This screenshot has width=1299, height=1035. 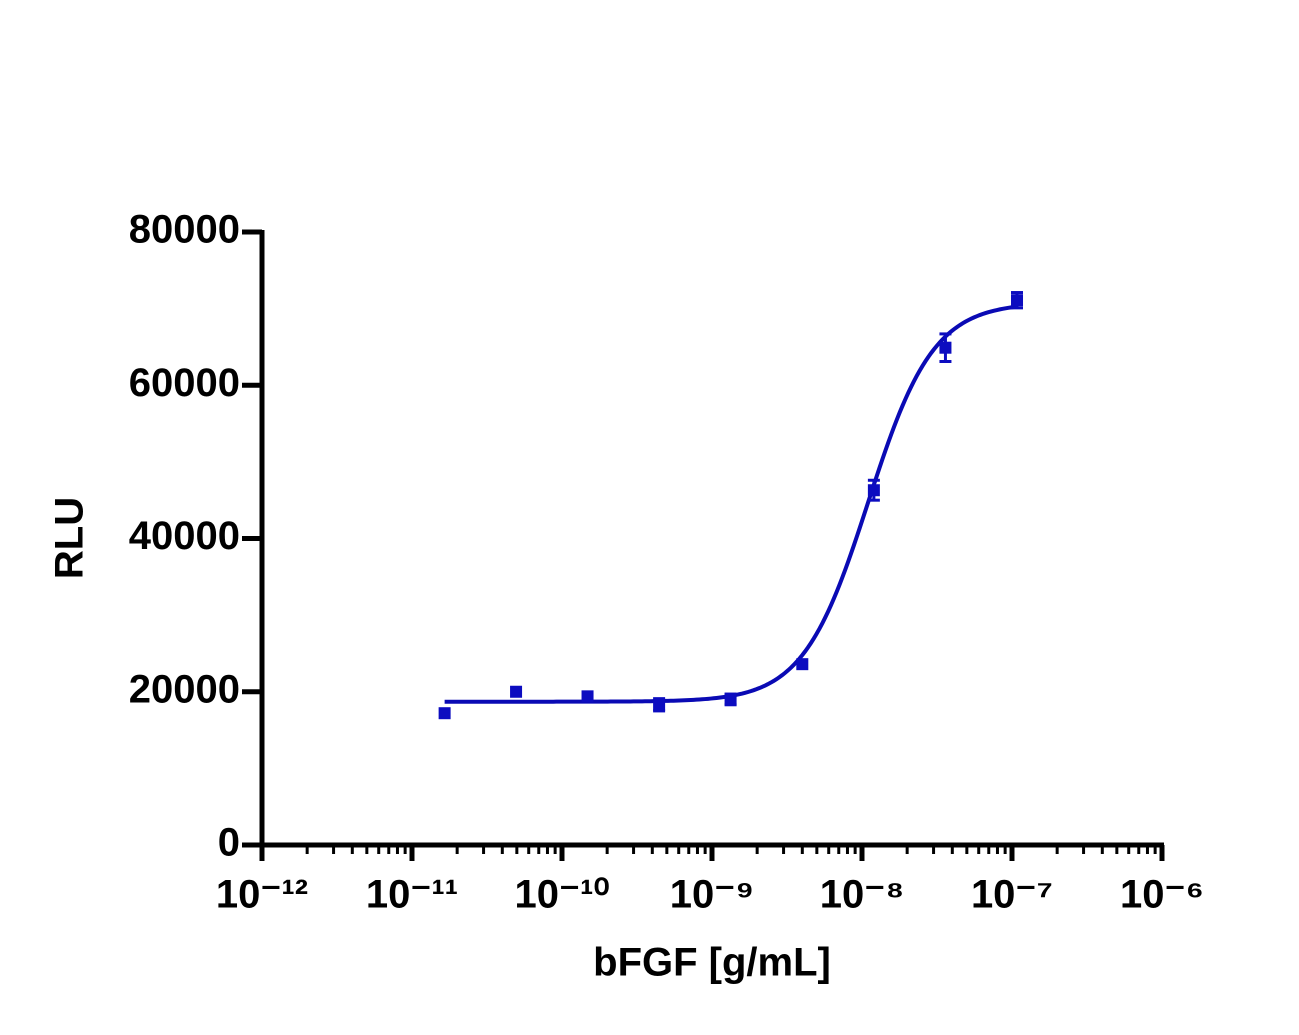 I want to click on x-tick-label: 10⁻¹⁰, so click(x=562, y=895).